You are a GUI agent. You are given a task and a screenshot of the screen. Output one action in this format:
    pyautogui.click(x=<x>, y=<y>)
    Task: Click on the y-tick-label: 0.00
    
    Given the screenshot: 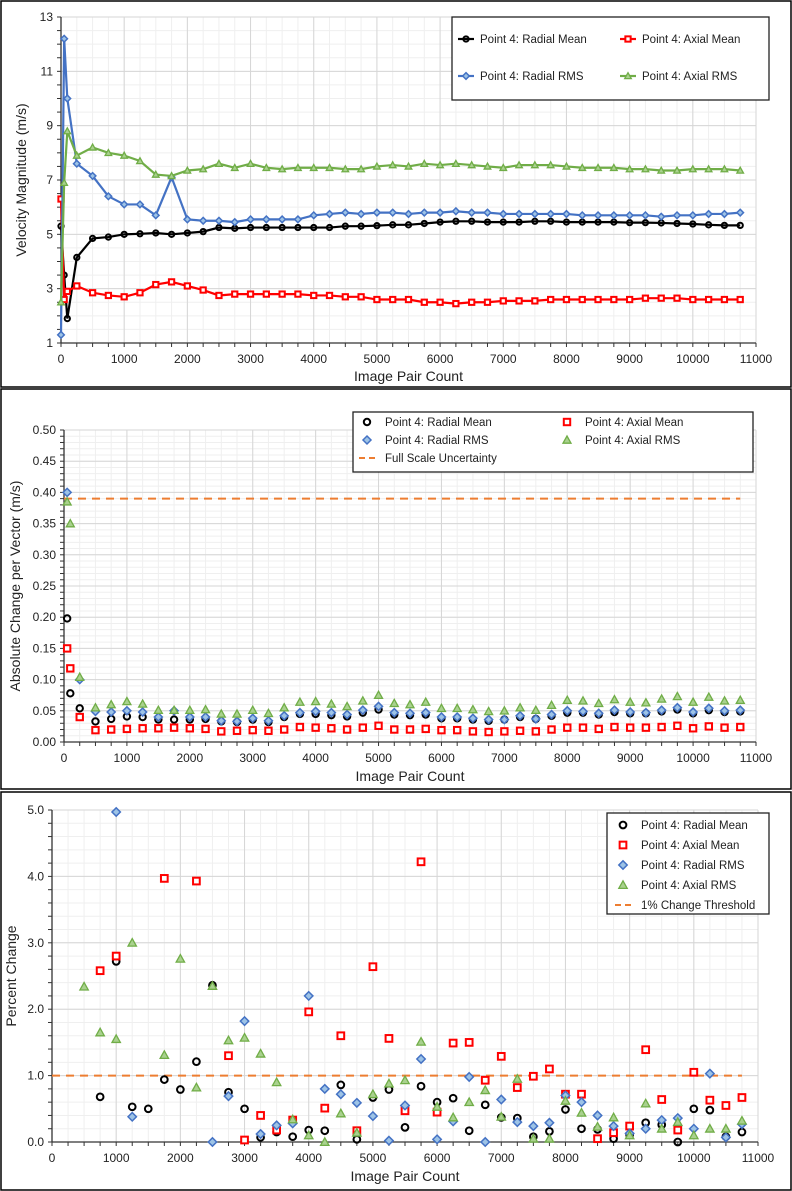 What is the action you would take?
    pyautogui.click(x=45, y=742)
    